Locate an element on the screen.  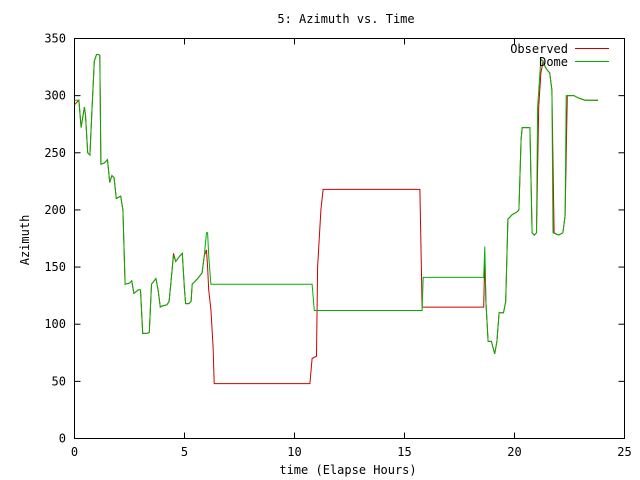
x-tick-label: 25 is located at coordinates (624, 452).